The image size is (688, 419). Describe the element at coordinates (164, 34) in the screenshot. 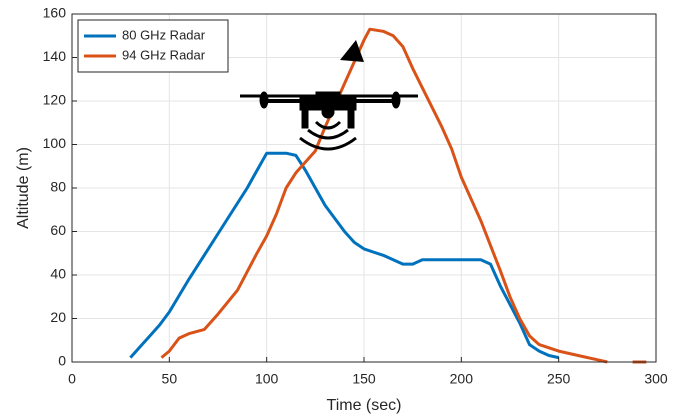

I see `legend-label: 80 GHz Radar` at that location.